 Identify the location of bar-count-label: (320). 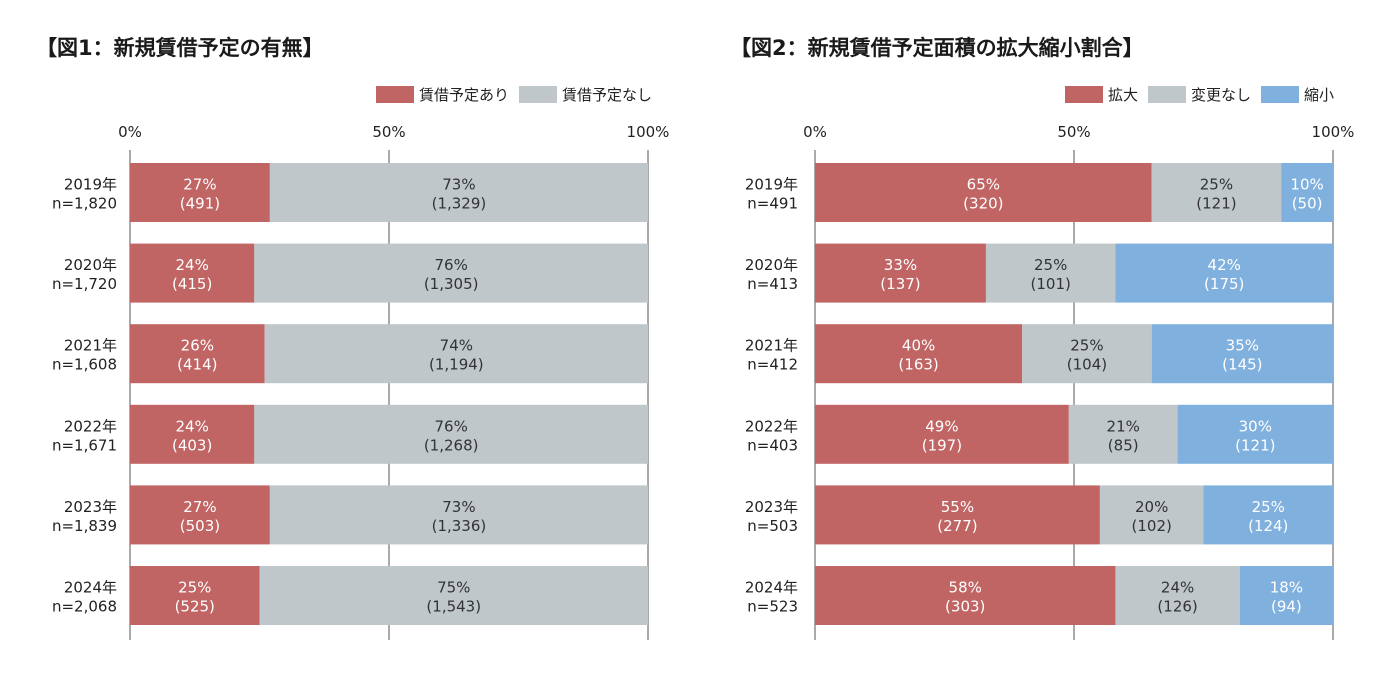
(983, 204).